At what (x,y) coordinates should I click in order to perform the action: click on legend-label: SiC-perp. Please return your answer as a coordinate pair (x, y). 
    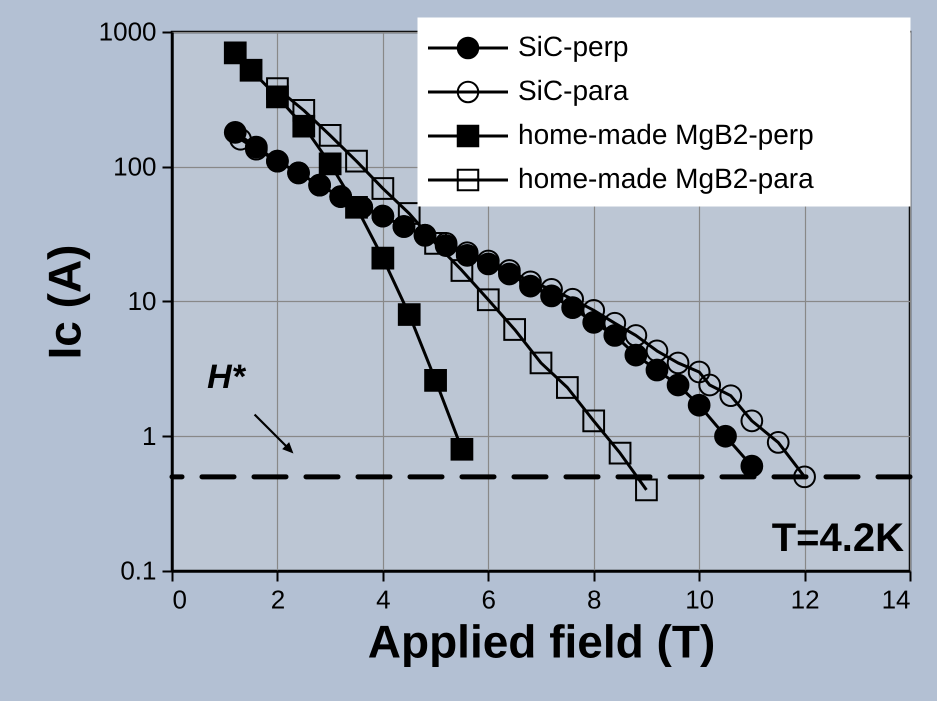
    Looking at the image, I should click on (573, 46).